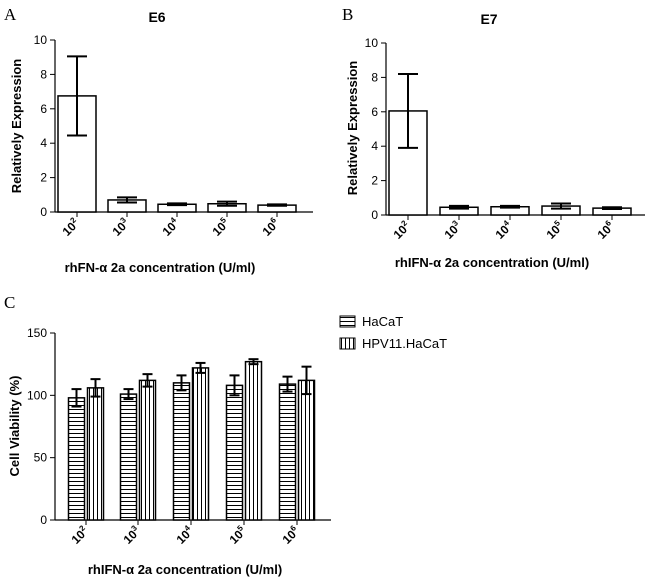 The height and width of the screenshot is (580, 650). What do you see at coordinates (374, 215) in the screenshot?
I see `panel-b-ytick-label: 0` at bounding box center [374, 215].